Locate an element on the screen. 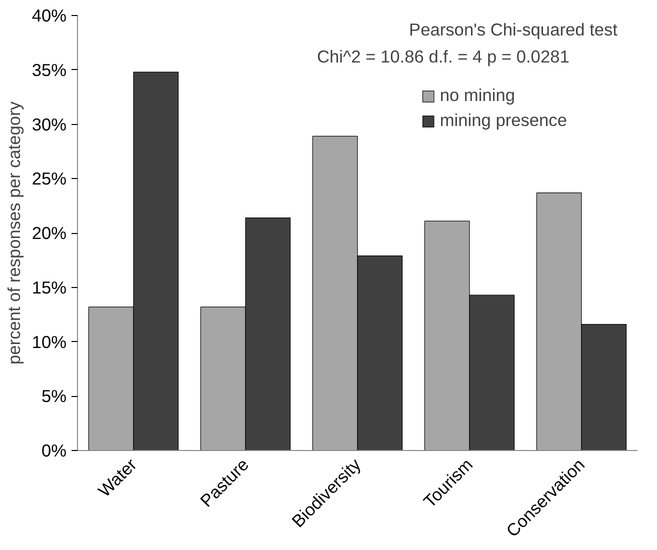 Image resolution: width=657 pixels, height=550 pixels. y-tick-label: 30% is located at coordinates (49, 124).